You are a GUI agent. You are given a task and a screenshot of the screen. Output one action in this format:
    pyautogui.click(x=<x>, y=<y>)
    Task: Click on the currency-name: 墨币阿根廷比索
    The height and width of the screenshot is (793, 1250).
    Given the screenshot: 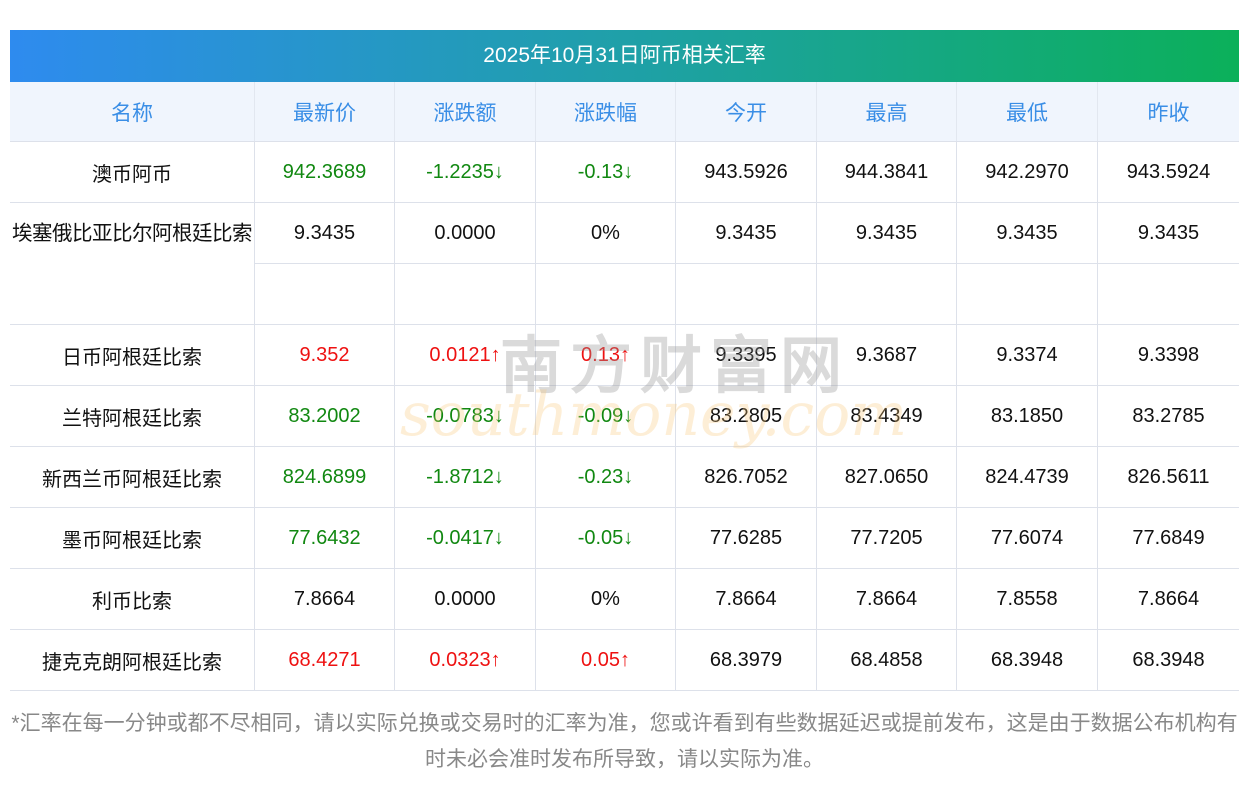 What is the action you would take?
    pyautogui.click(x=132, y=538)
    